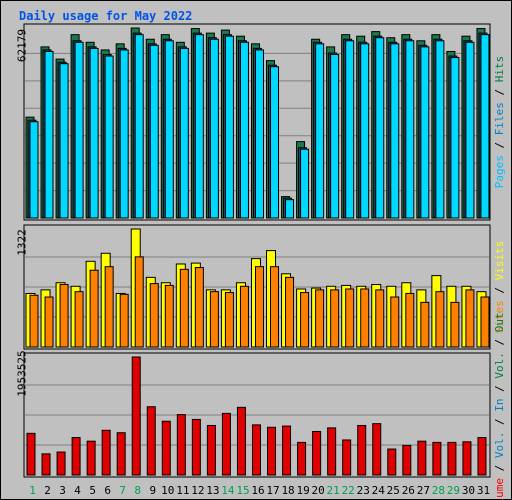  Describe the element at coordinates (499, 171) in the screenshot. I see `legend-entry: Pages` at that location.